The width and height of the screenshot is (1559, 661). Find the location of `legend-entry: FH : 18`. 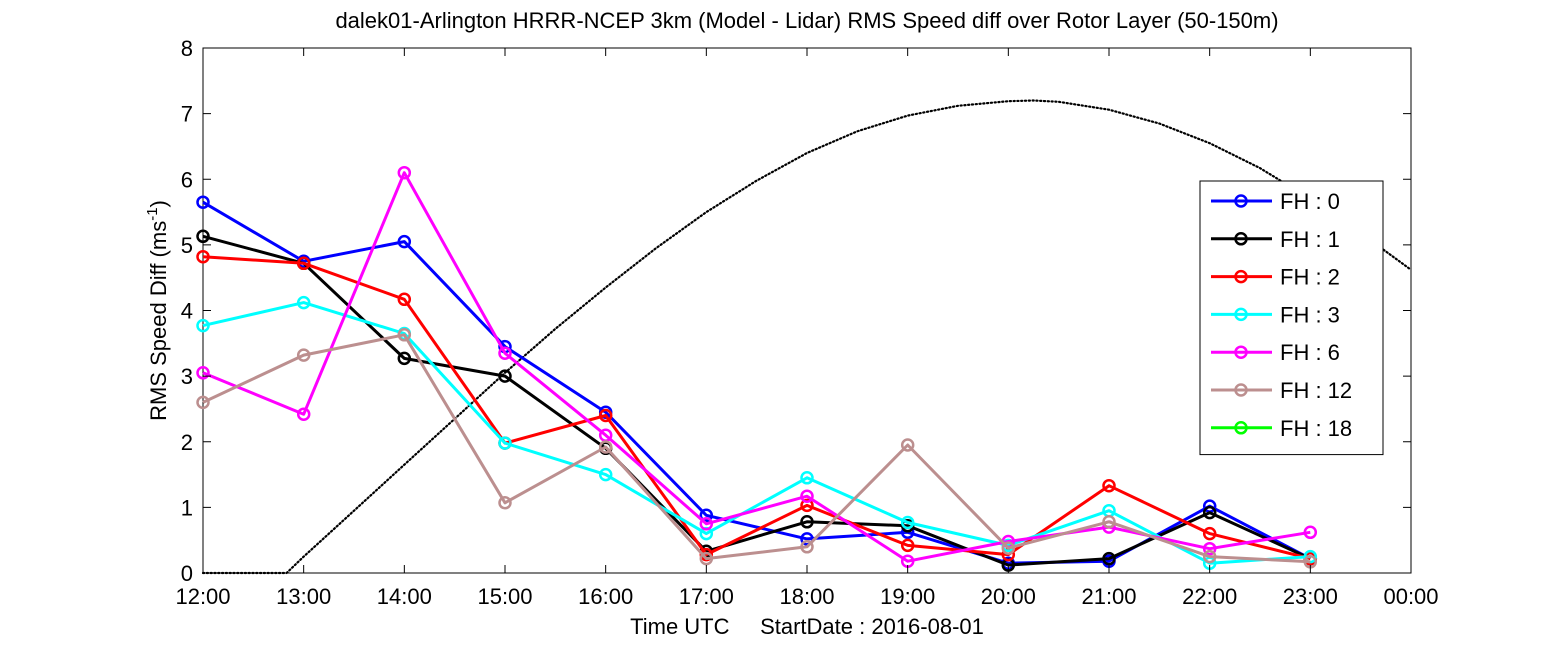

legend-entry: FH : 18 is located at coordinates (1281, 428).